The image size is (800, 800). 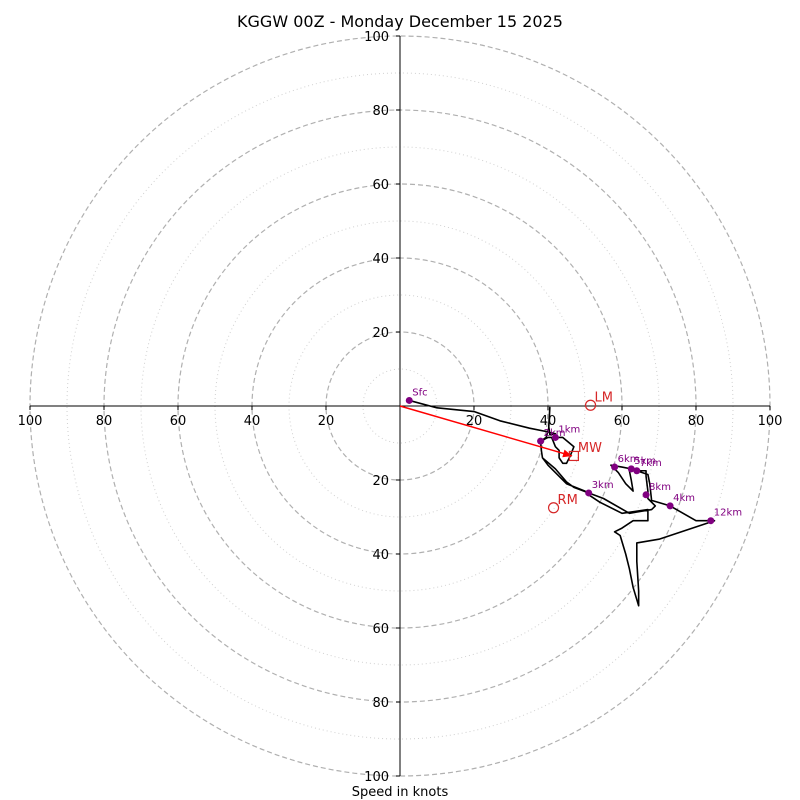 I want to click on storm-motion-group: LM MW RM, so click(x=580, y=452).